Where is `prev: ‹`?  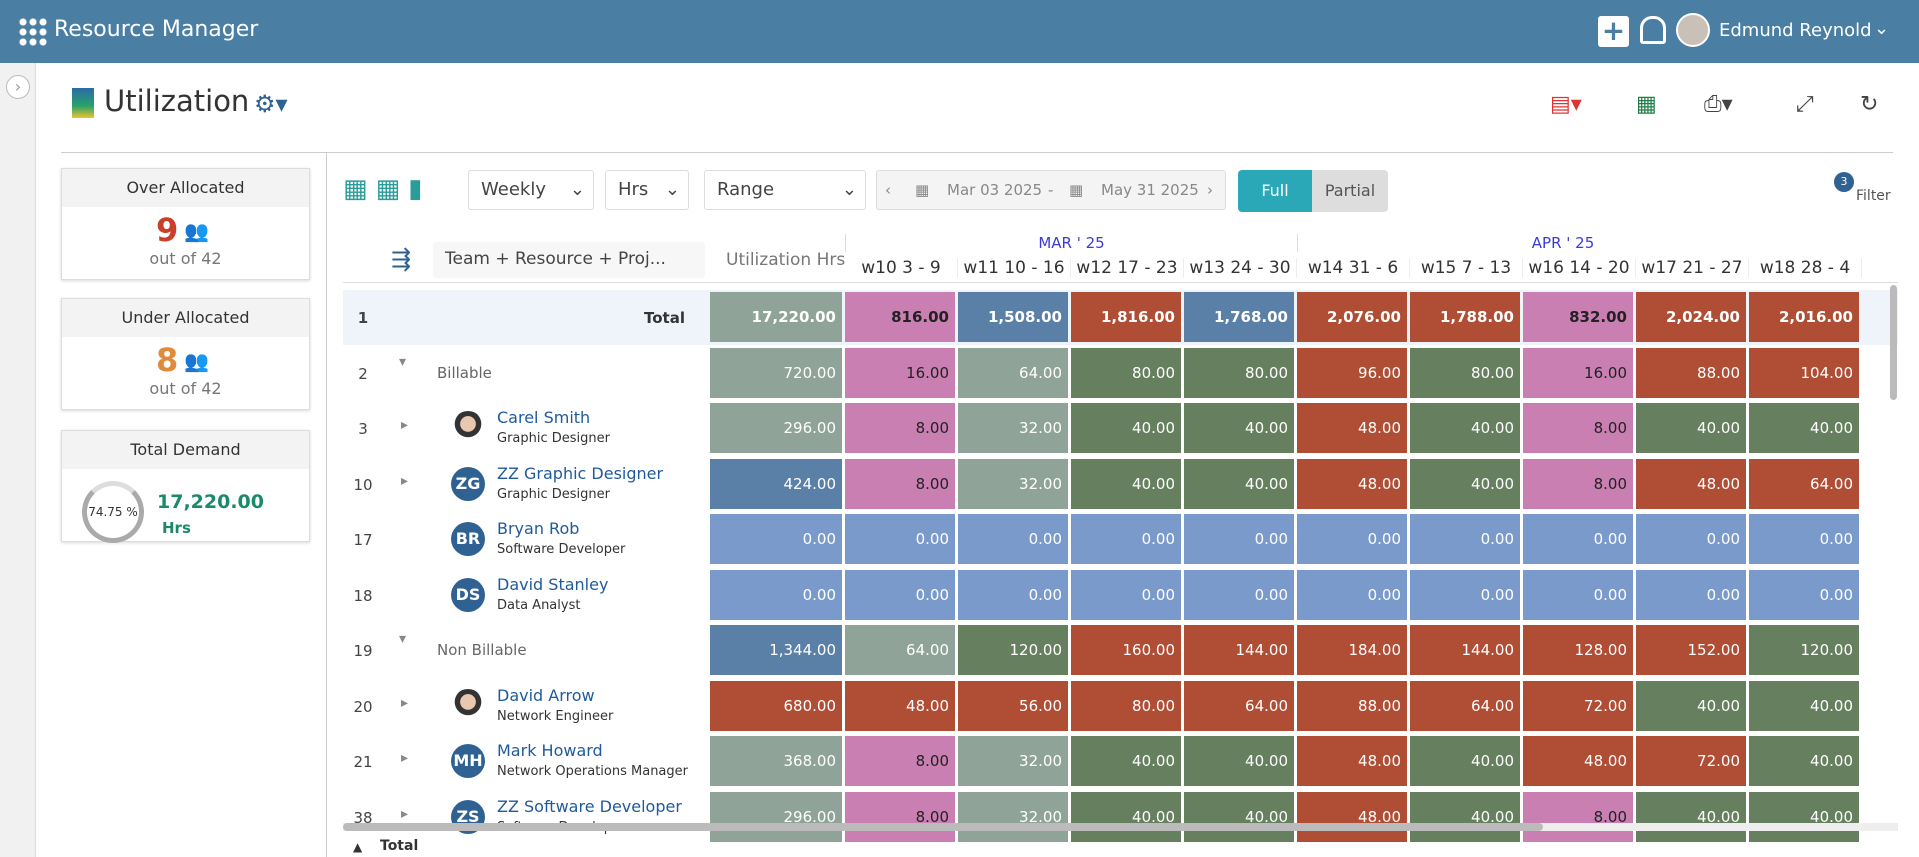 prev: ‹ is located at coordinates (888, 190).